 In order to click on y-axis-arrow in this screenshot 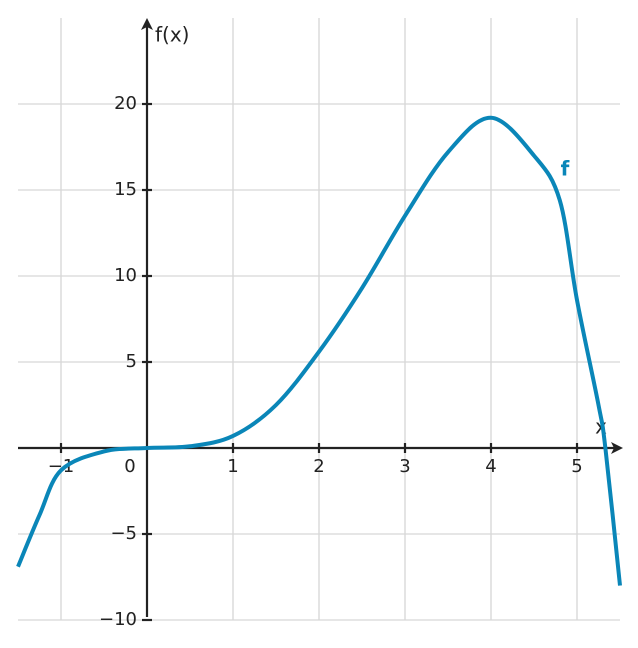, I will do `click(147, 24)`.